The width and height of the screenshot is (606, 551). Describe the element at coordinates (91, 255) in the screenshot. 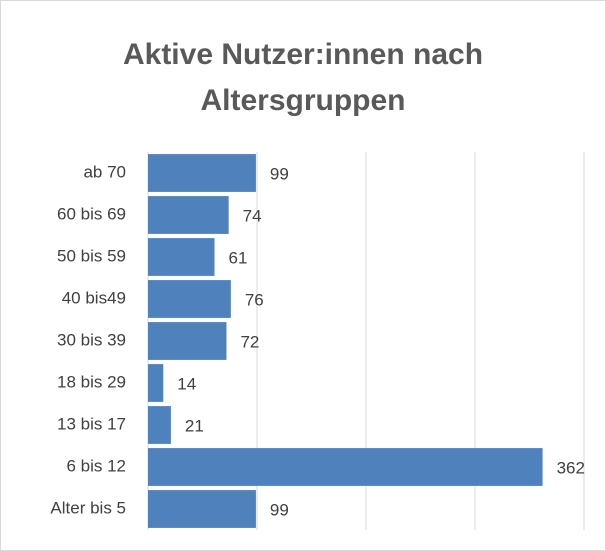

I see `y-tick-label: 50 bis 59` at that location.